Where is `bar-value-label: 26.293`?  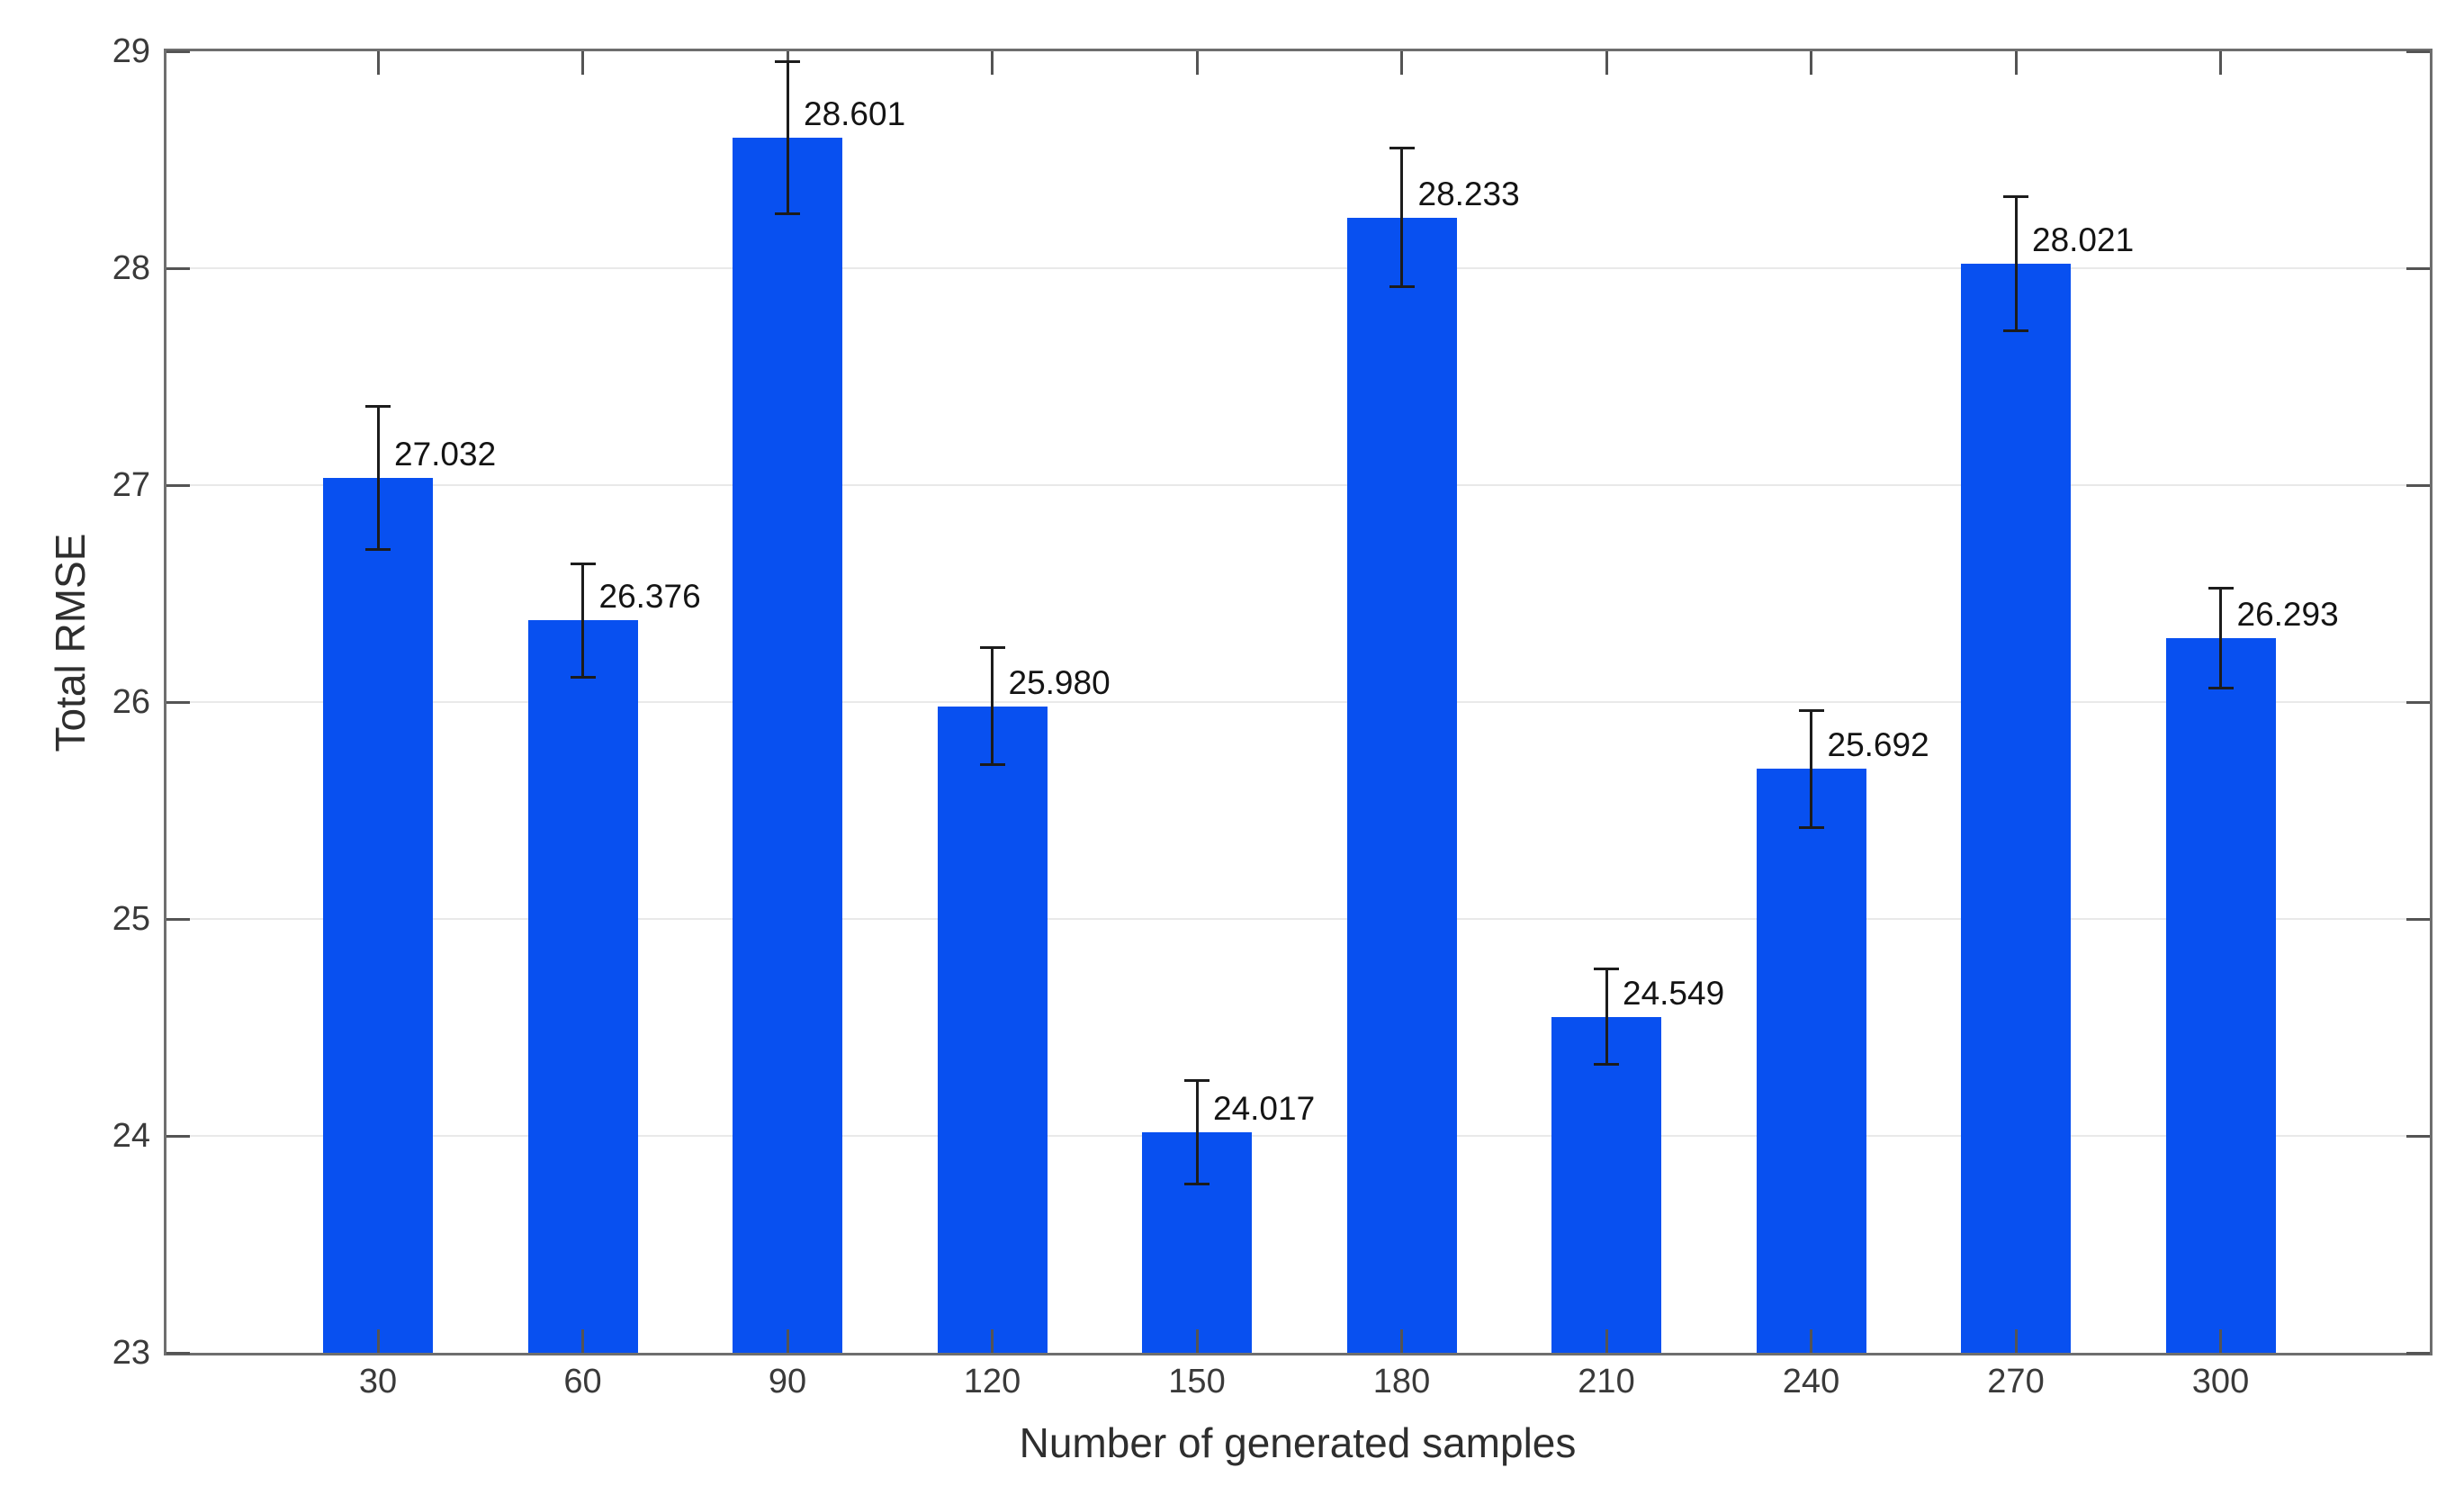 bar-value-label: 26.293 is located at coordinates (2287, 615).